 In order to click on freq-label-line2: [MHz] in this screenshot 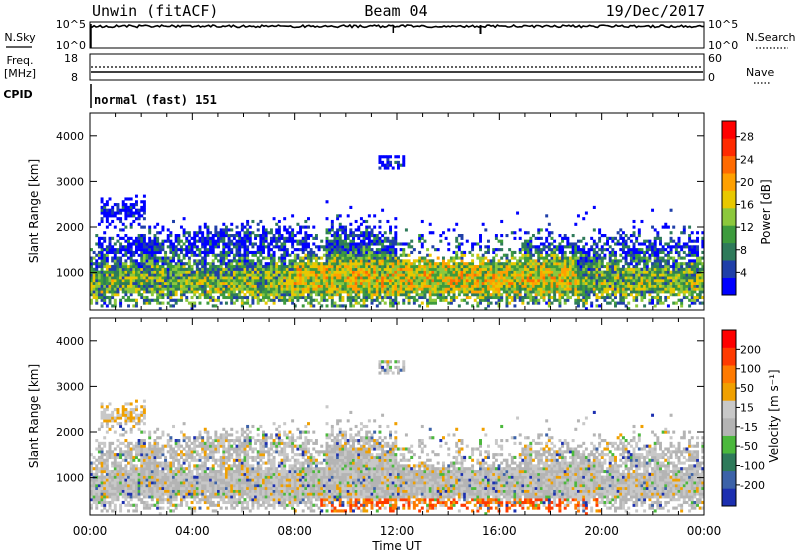, I will do `click(20, 73)`.